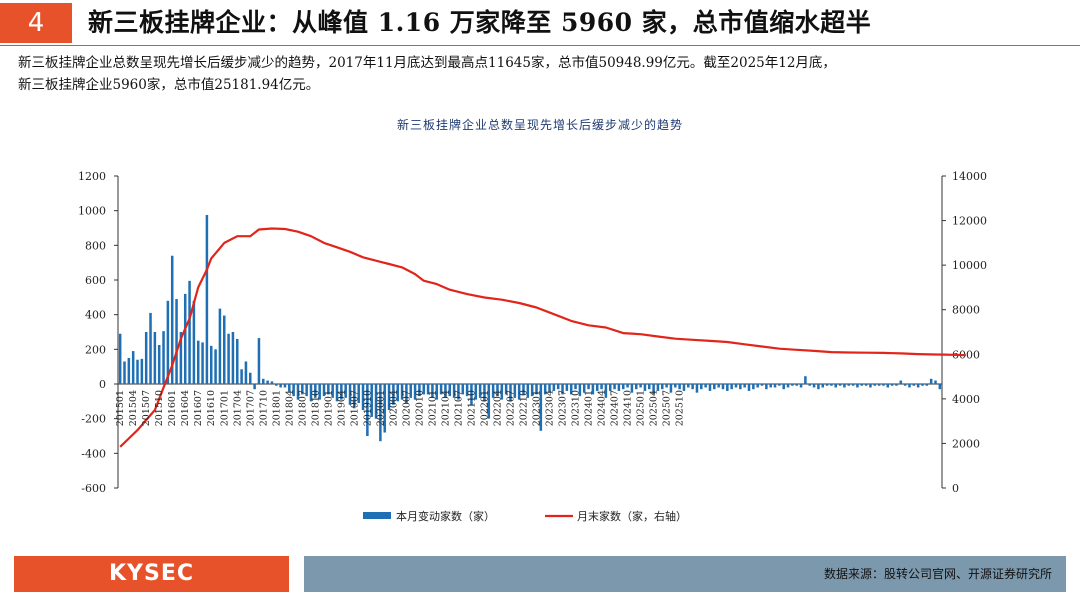 This screenshot has width=1080, height=608. What do you see at coordinates (576, 408) in the screenshot?
I see `x-tick-label: 202310` at bounding box center [576, 408].